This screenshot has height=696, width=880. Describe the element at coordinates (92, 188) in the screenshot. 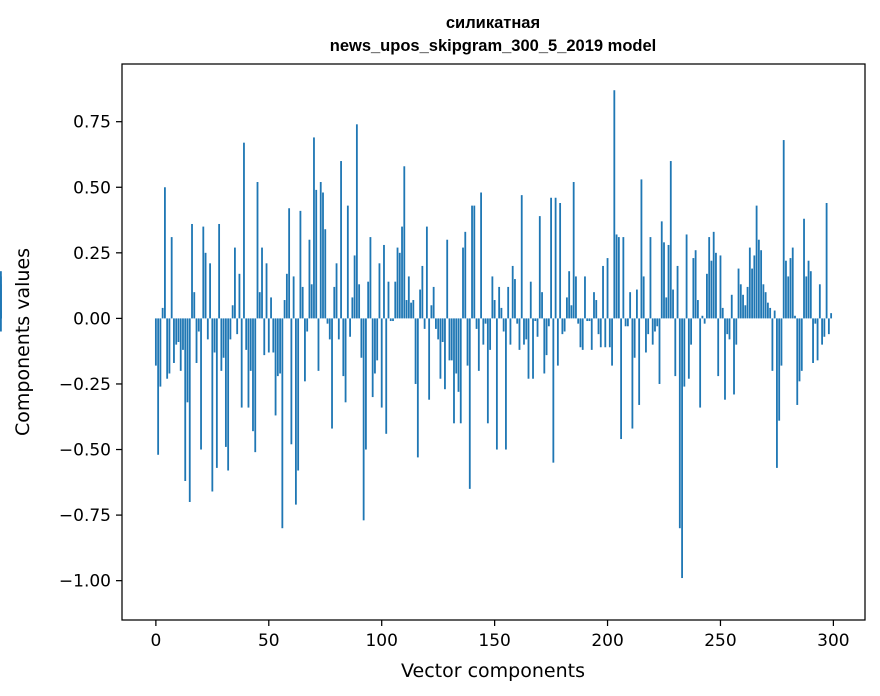

I see `y-tick-label: 0.50` at that location.